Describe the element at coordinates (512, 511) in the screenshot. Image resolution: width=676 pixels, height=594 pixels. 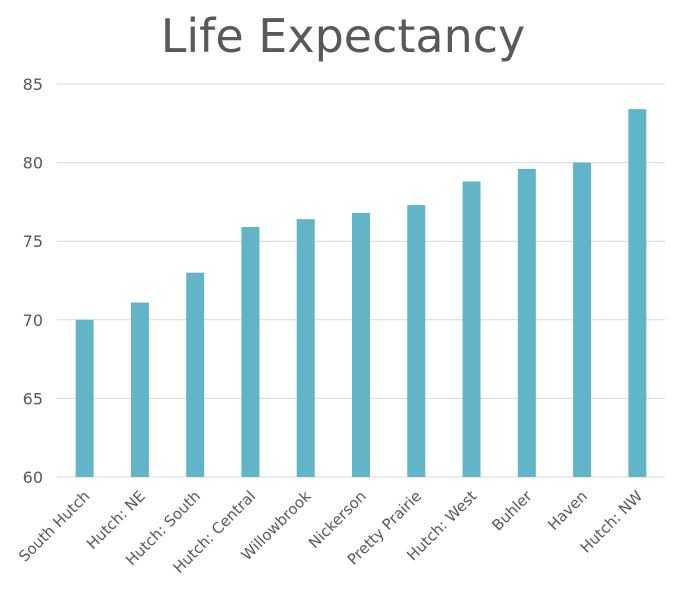
I see `x-tick-label: Buhler` at that location.